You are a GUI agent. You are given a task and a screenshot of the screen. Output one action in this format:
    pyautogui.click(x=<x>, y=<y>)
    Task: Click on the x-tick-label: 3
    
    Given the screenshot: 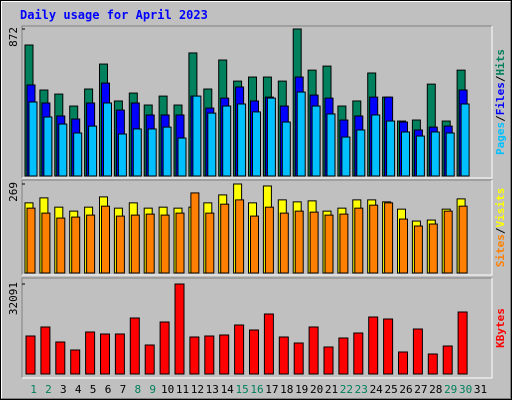 What is the action you would take?
    pyautogui.click(x=63, y=389)
    